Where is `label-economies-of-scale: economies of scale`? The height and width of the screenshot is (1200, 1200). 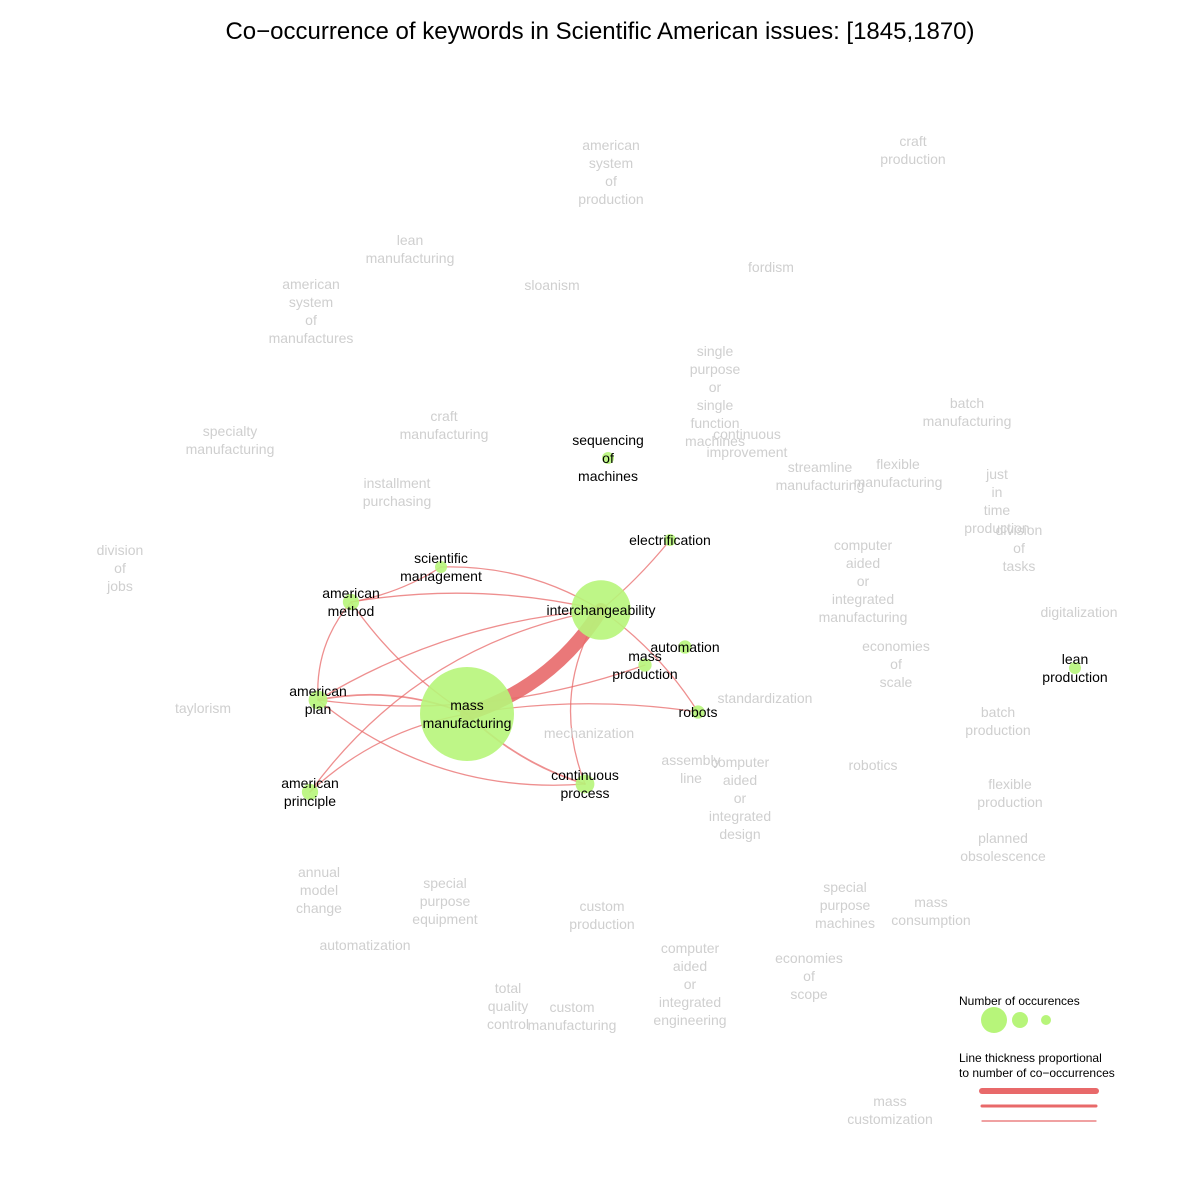
label-economies-of-scale: economies of scale is located at coordinates (896, 664).